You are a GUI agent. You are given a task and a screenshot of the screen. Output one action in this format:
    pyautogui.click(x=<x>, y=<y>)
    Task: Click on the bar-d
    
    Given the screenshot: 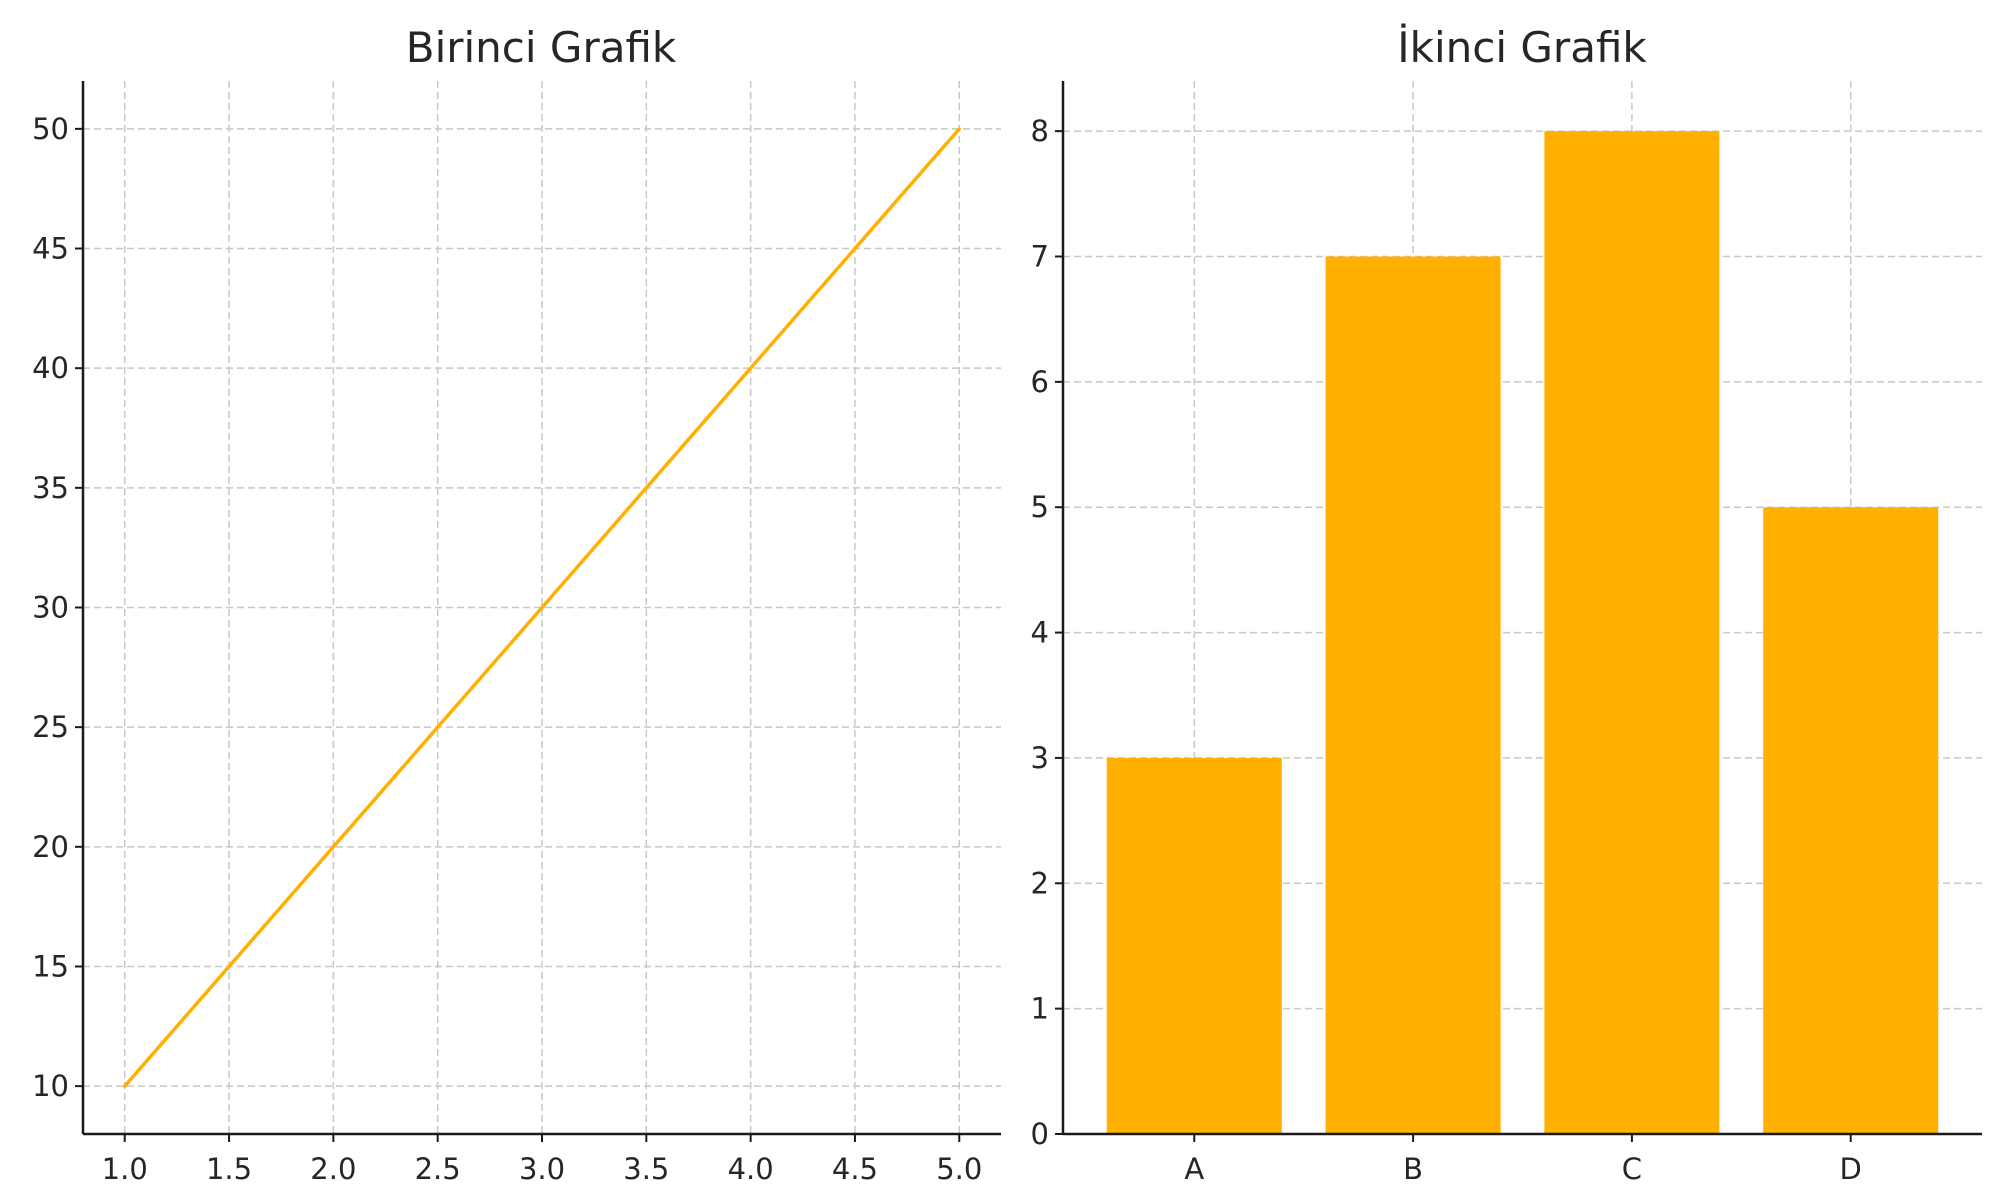 What is the action you would take?
    pyautogui.click(x=1851, y=820)
    